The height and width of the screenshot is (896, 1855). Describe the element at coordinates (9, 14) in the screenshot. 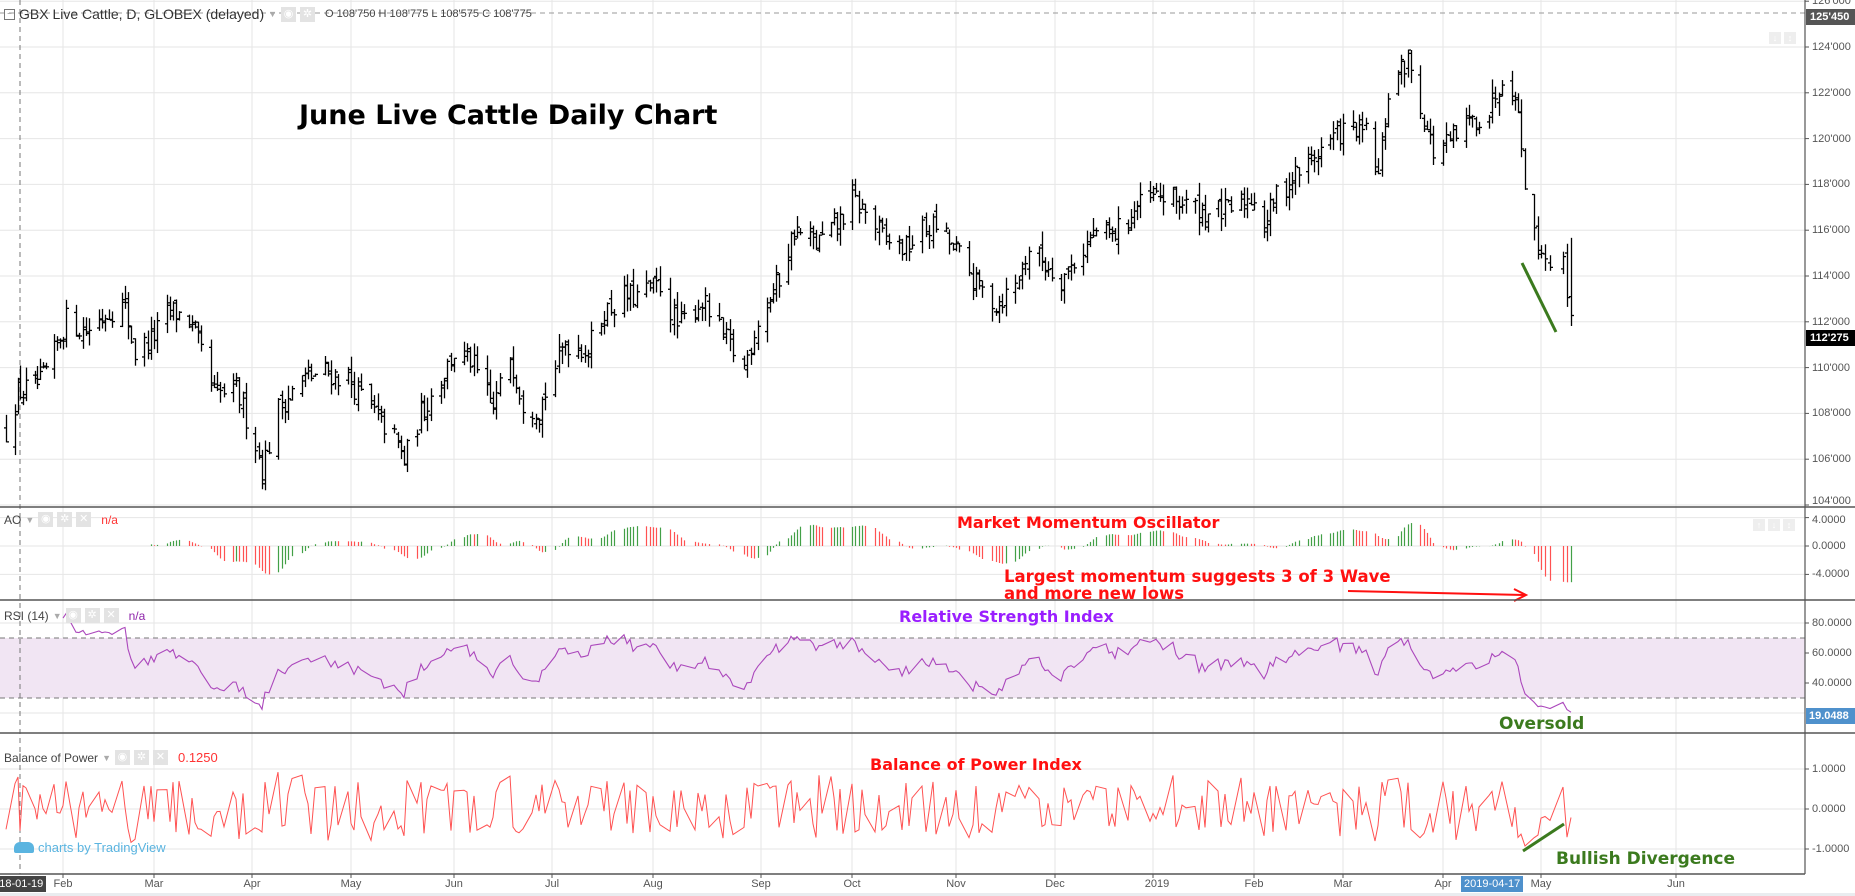

I see `collapse-icon: −` at that location.